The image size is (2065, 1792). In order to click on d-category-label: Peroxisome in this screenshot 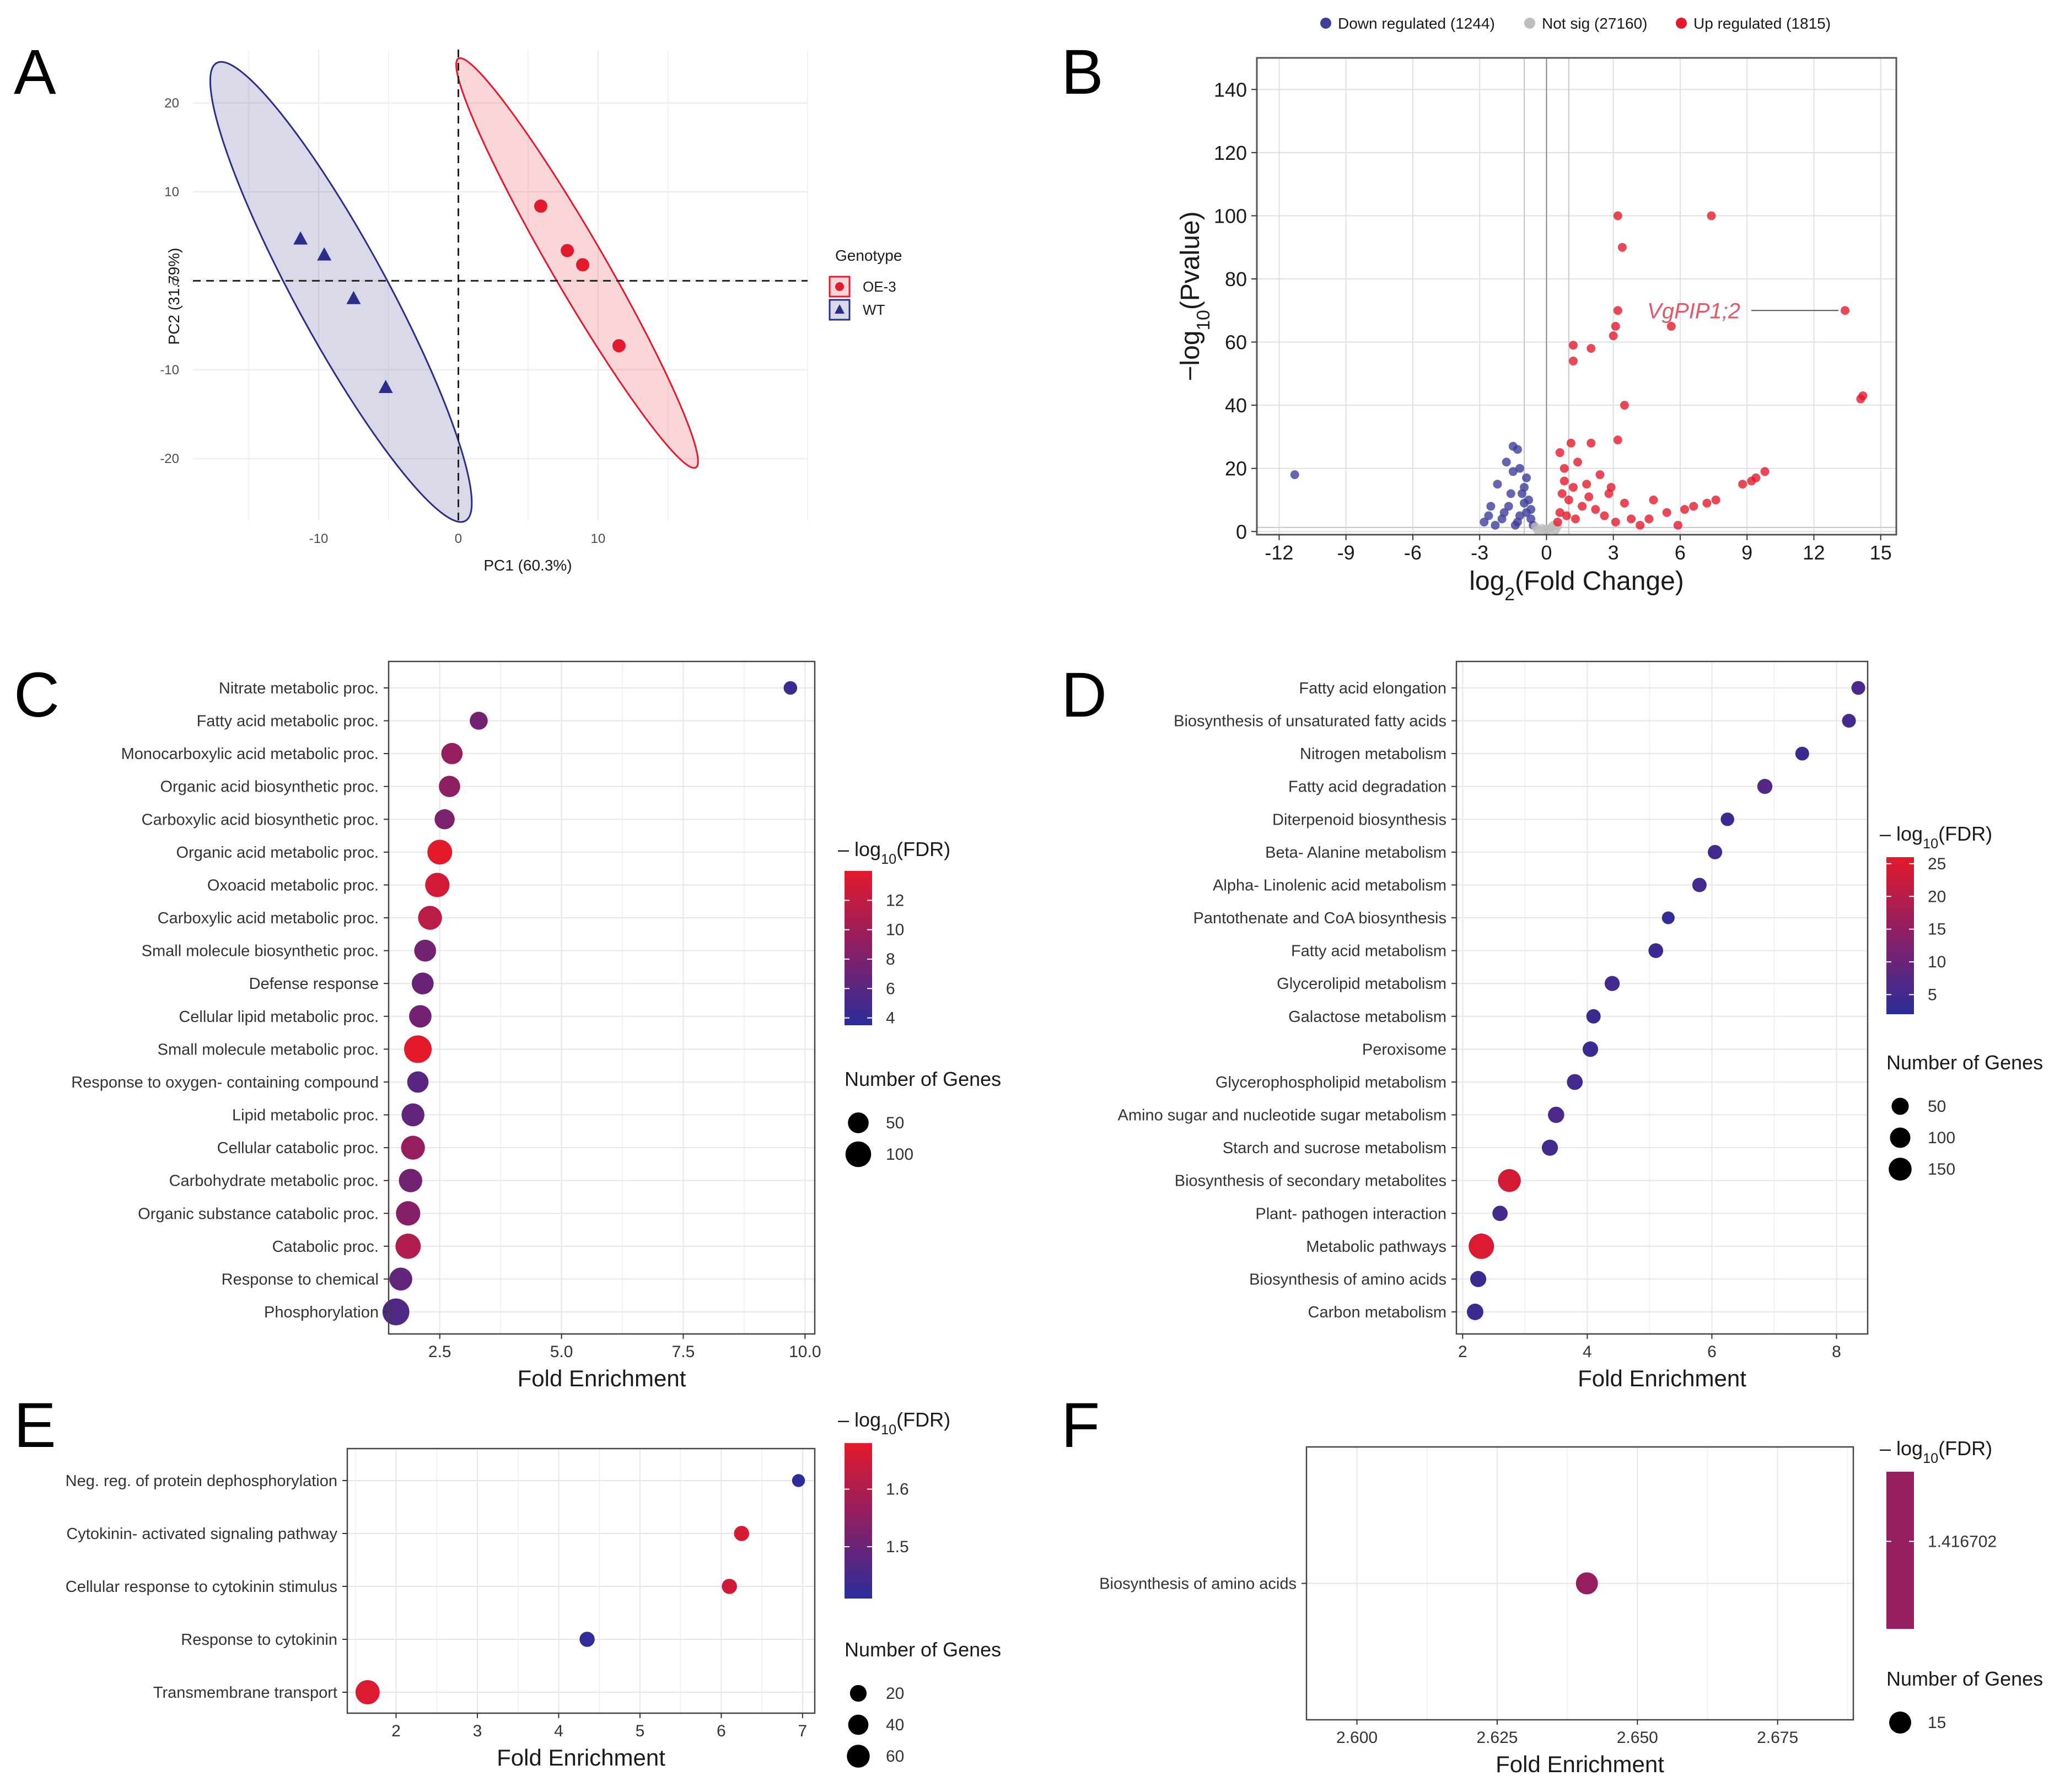, I will do `click(1404, 1049)`.